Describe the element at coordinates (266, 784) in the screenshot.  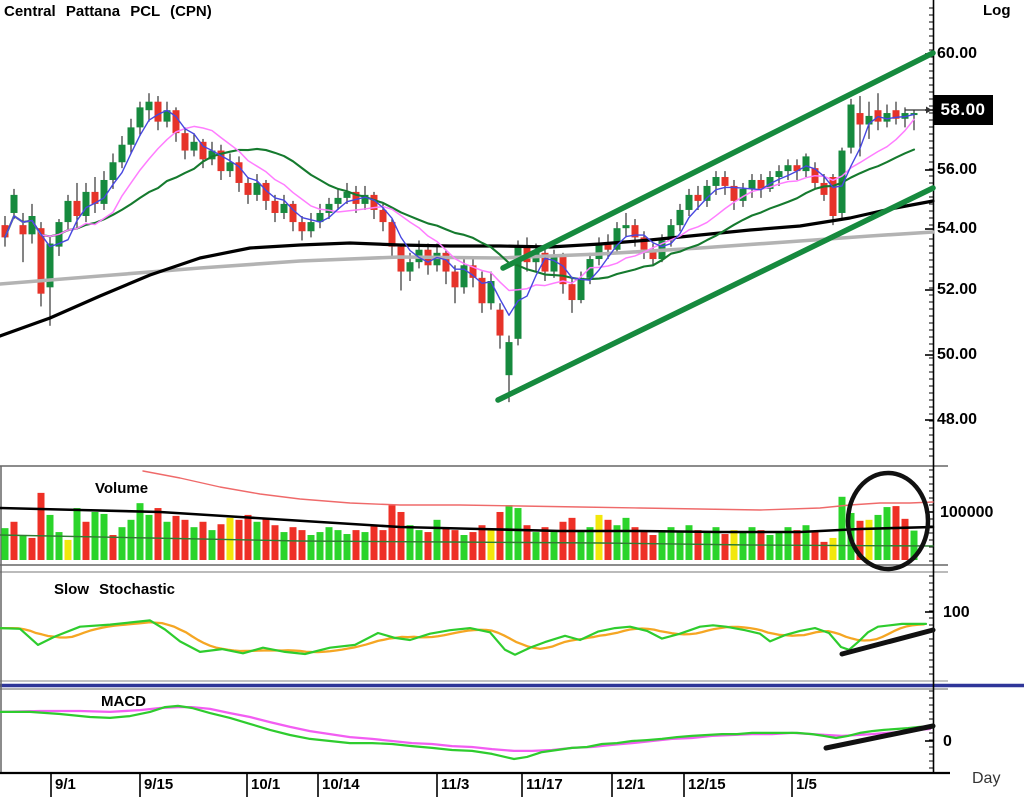
I see `date-label: 10/1` at that location.